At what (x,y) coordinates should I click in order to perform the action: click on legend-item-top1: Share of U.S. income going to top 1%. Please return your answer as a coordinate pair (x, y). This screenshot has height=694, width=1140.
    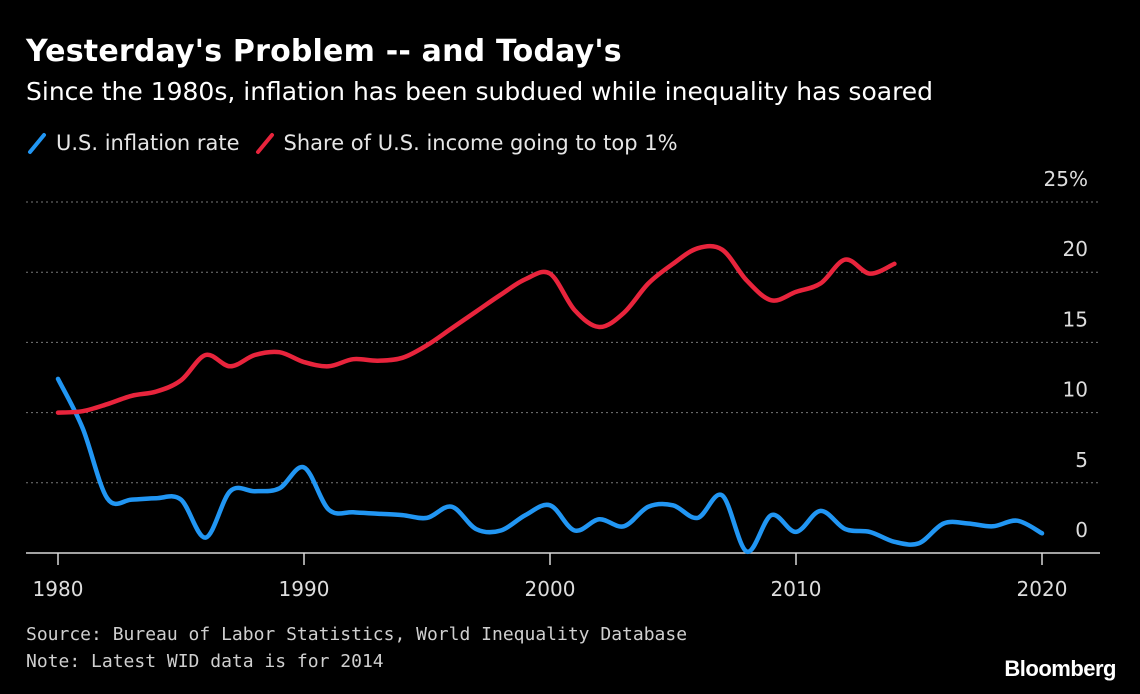
    Looking at the image, I should click on (466, 143).